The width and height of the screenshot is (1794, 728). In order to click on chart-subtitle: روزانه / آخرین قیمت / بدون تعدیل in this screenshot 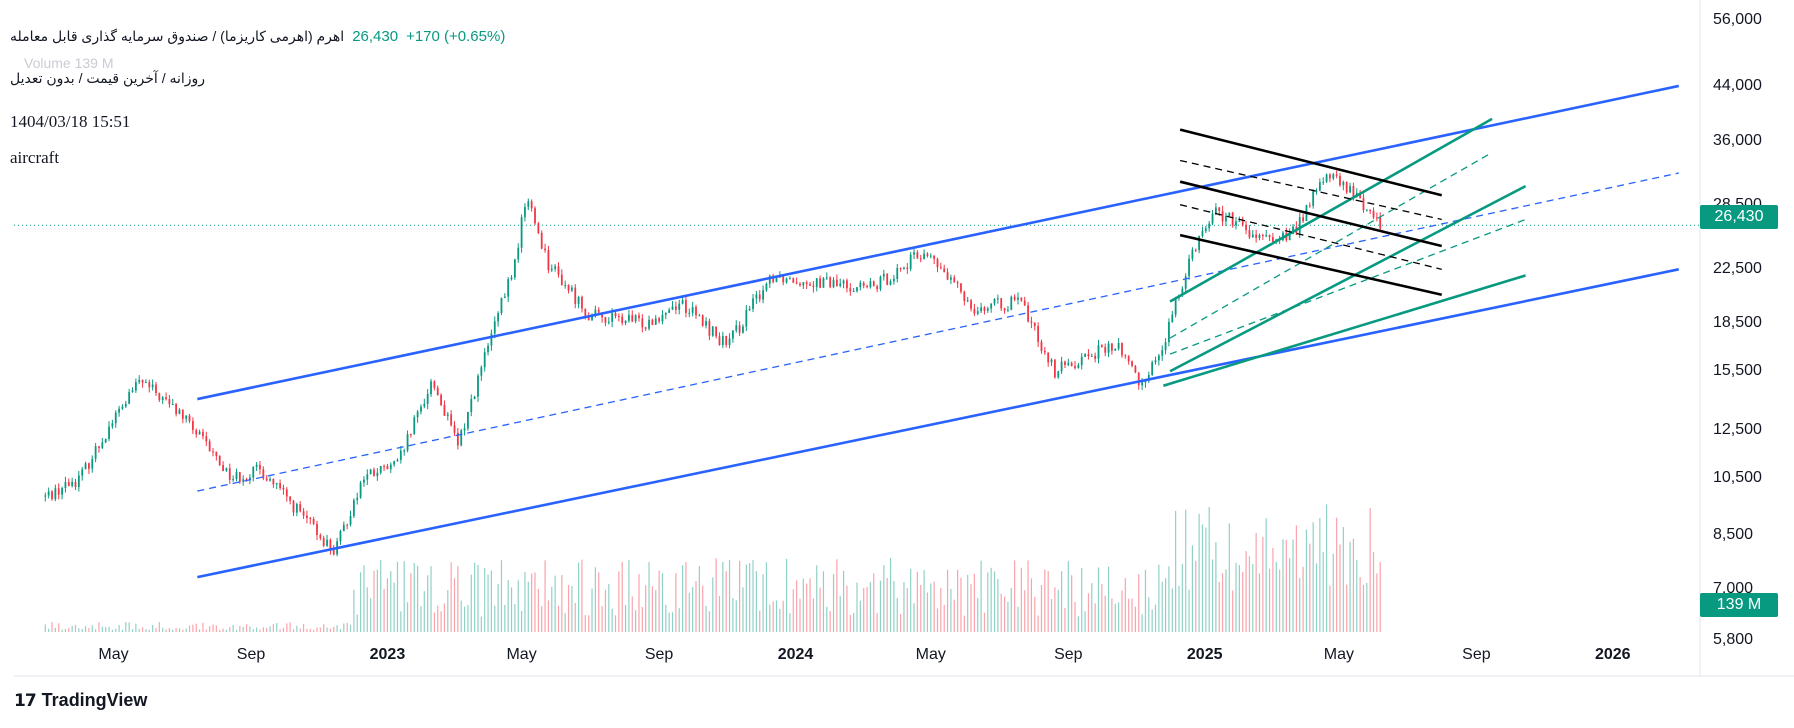, I will do `click(108, 78)`.